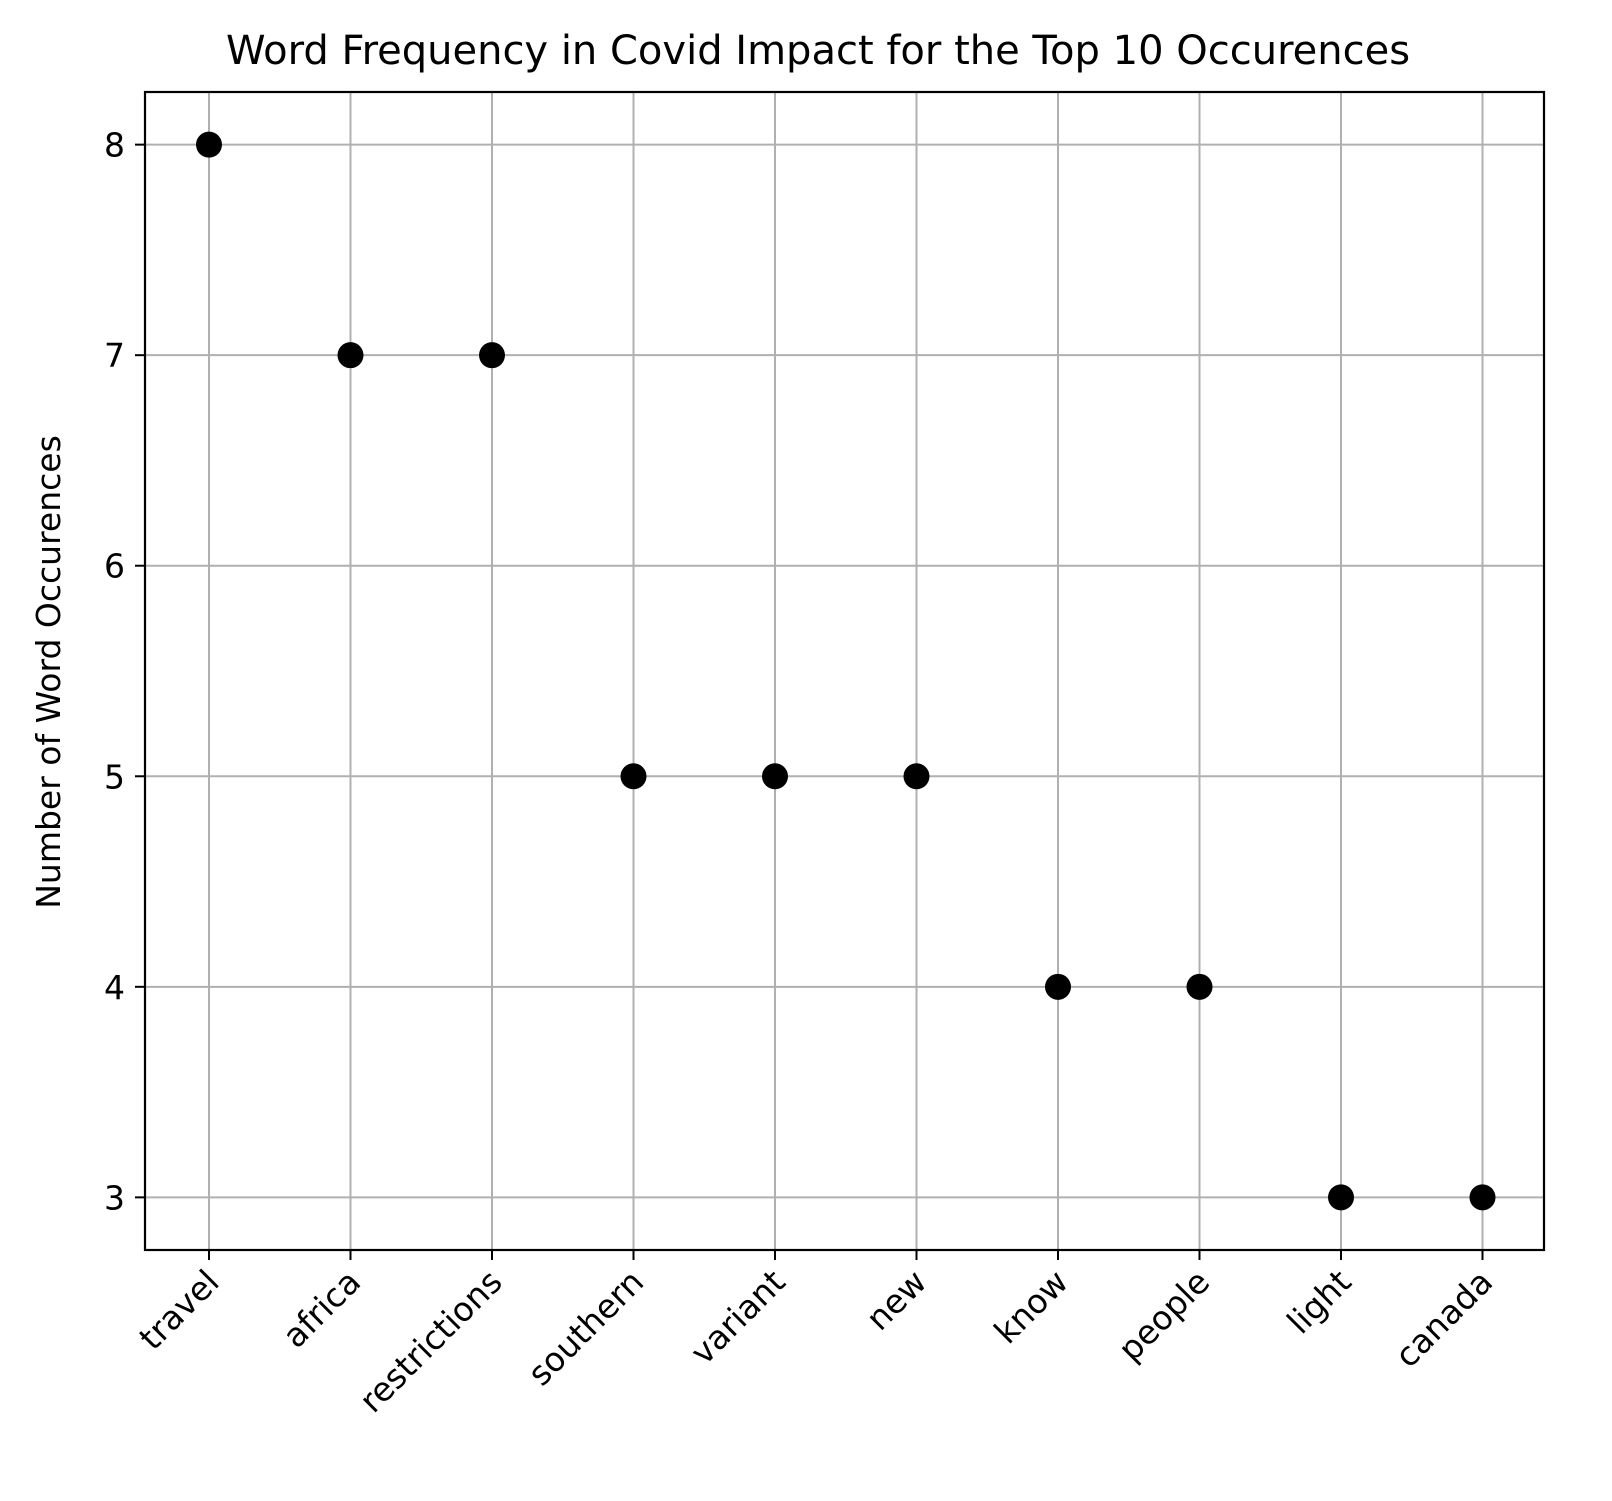 The width and height of the screenshot is (1612, 1501). Describe the element at coordinates (775, 776) in the screenshot. I see `data-point-variant` at that location.